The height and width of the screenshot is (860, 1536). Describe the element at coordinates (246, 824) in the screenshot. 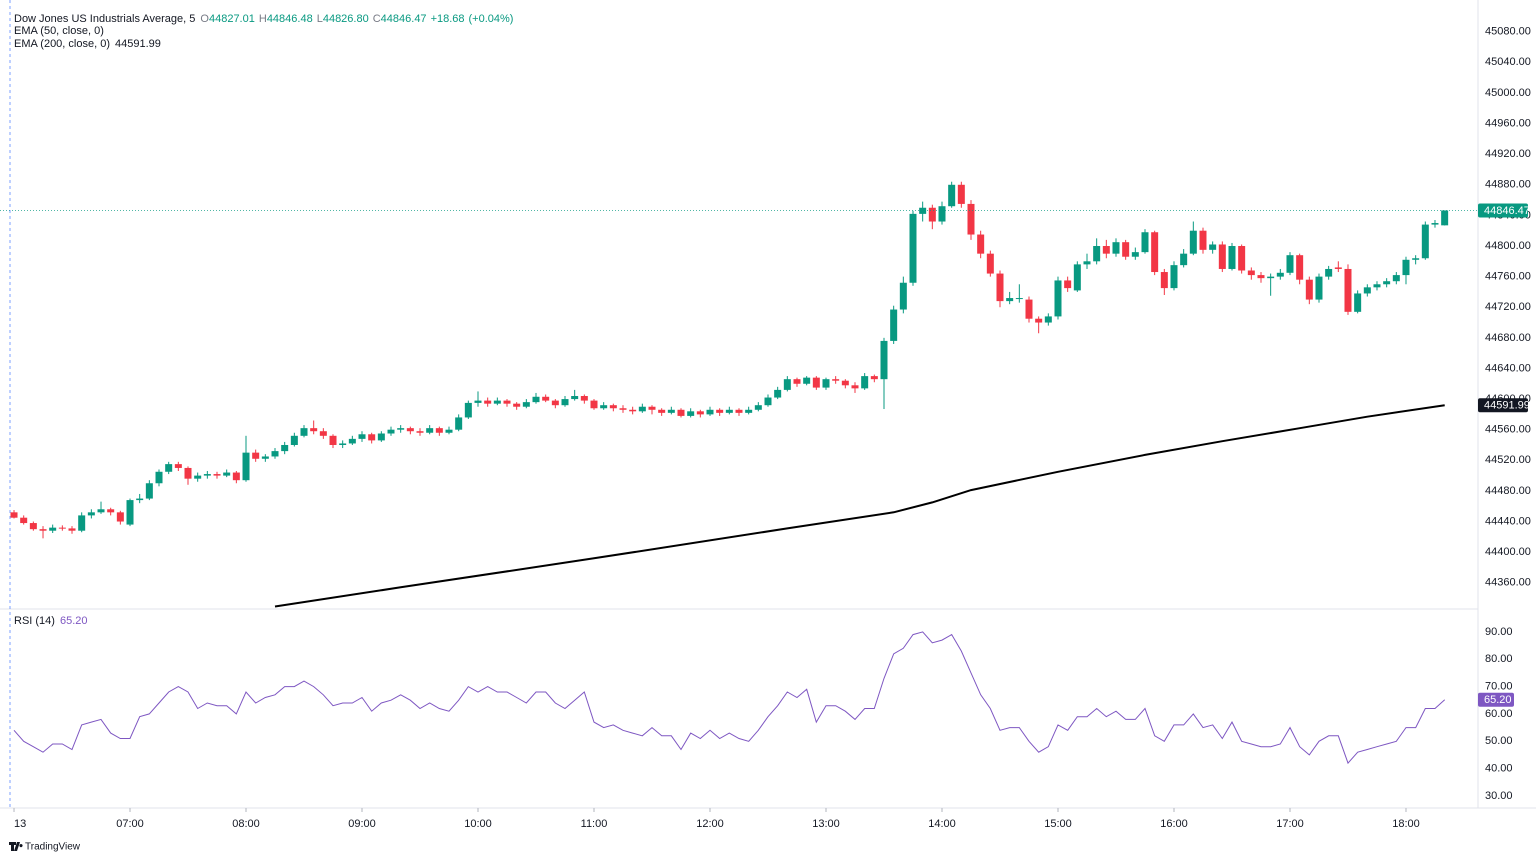

I see `x-tick-label: 08:00` at that location.